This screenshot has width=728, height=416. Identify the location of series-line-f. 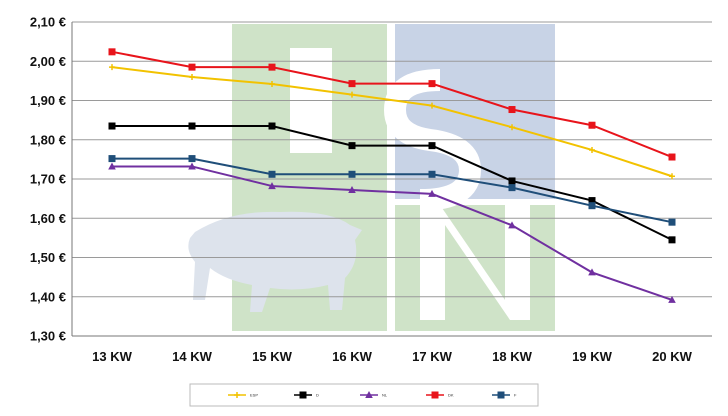
(392, 190).